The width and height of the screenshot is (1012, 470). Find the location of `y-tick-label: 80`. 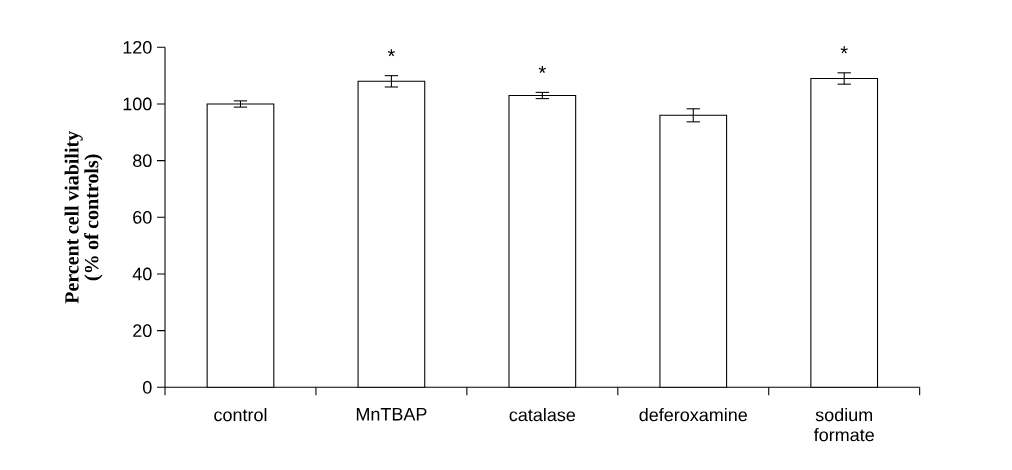

y-tick-label: 80 is located at coordinates (142, 161).